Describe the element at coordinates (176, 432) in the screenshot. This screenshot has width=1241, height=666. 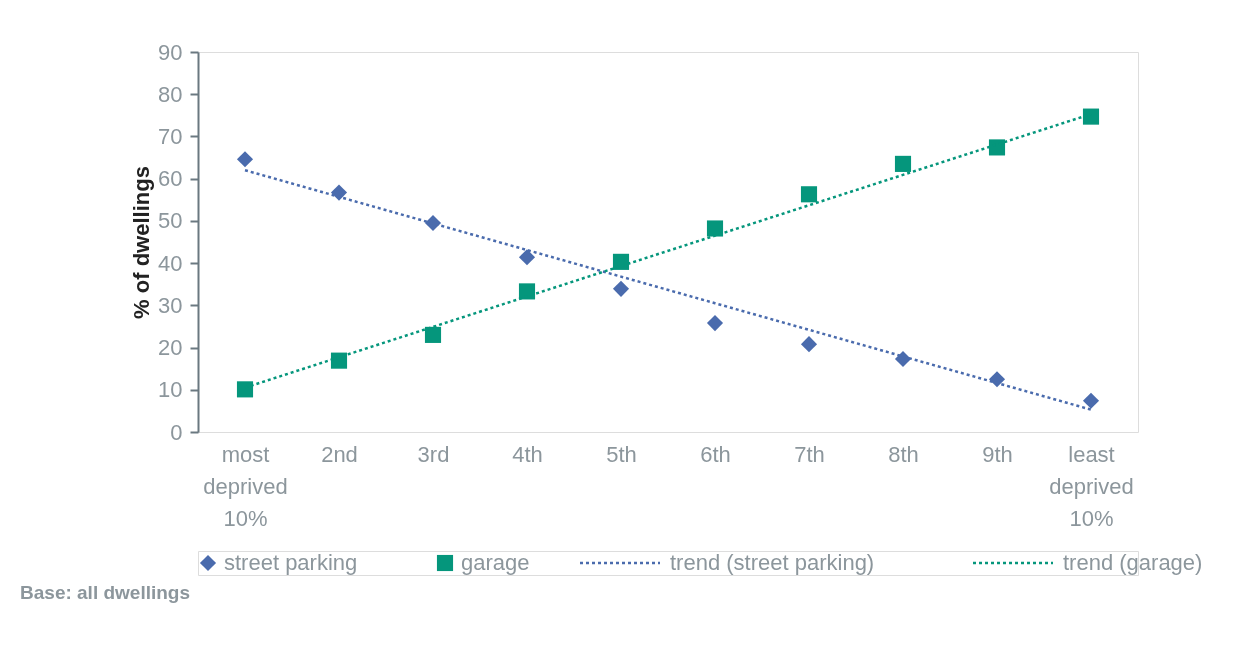
I see `y-tick-label: 0` at that location.